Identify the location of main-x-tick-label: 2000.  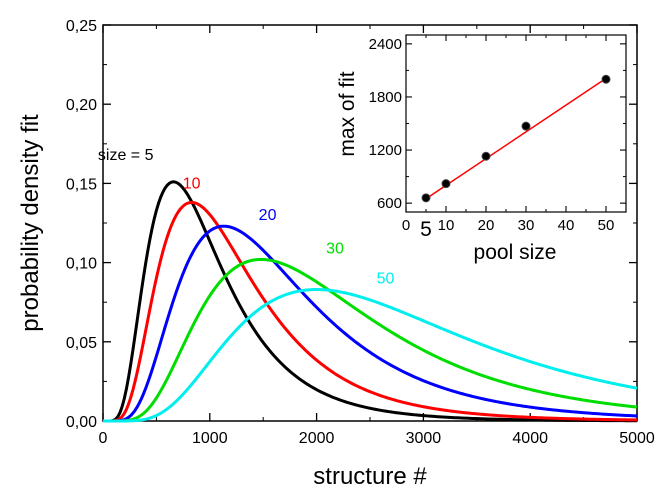
(317, 438).